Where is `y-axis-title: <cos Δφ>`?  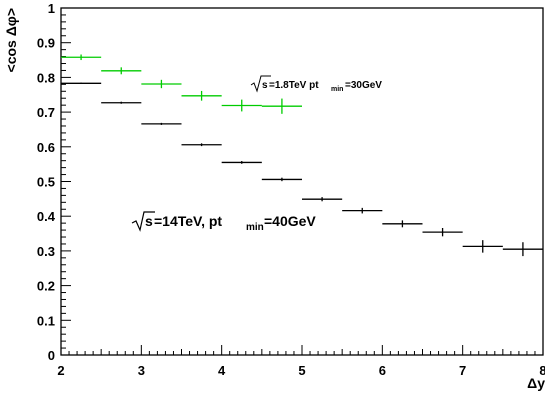 y-axis-title: <cos Δφ> is located at coordinates (11, 40).